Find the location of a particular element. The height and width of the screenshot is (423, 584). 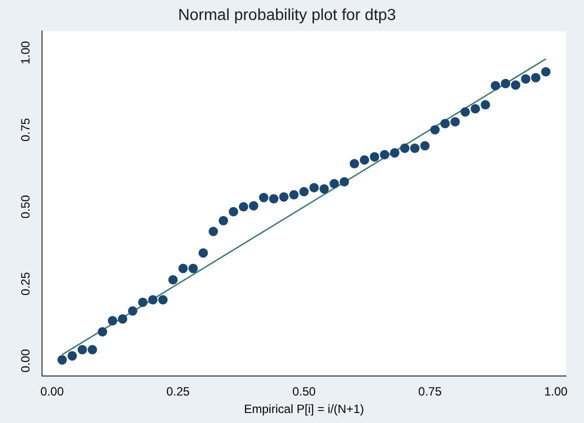

x-tick-label: 0.25 is located at coordinates (178, 391).